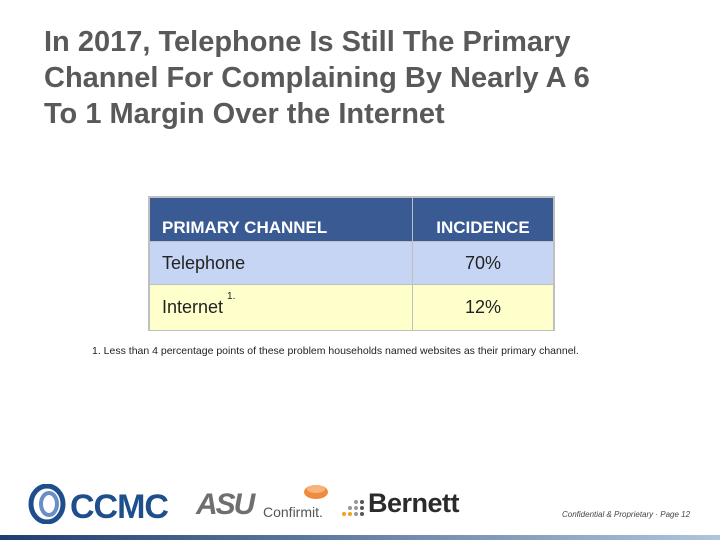 The image size is (720, 540). Describe the element at coordinates (360, 537) in the screenshot. I see `bottom-bar` at that location.